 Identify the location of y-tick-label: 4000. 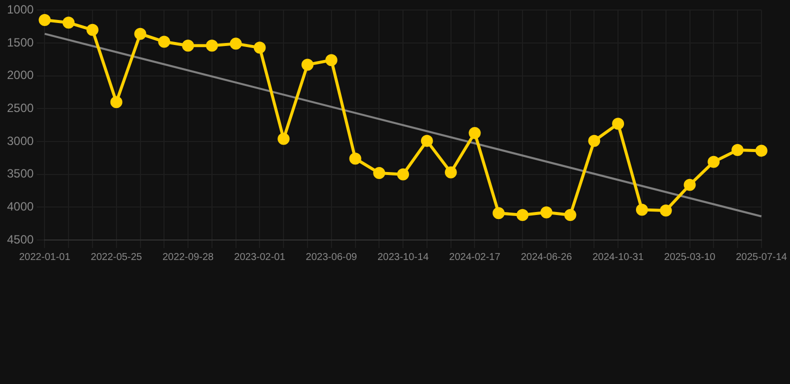
(20, 206).